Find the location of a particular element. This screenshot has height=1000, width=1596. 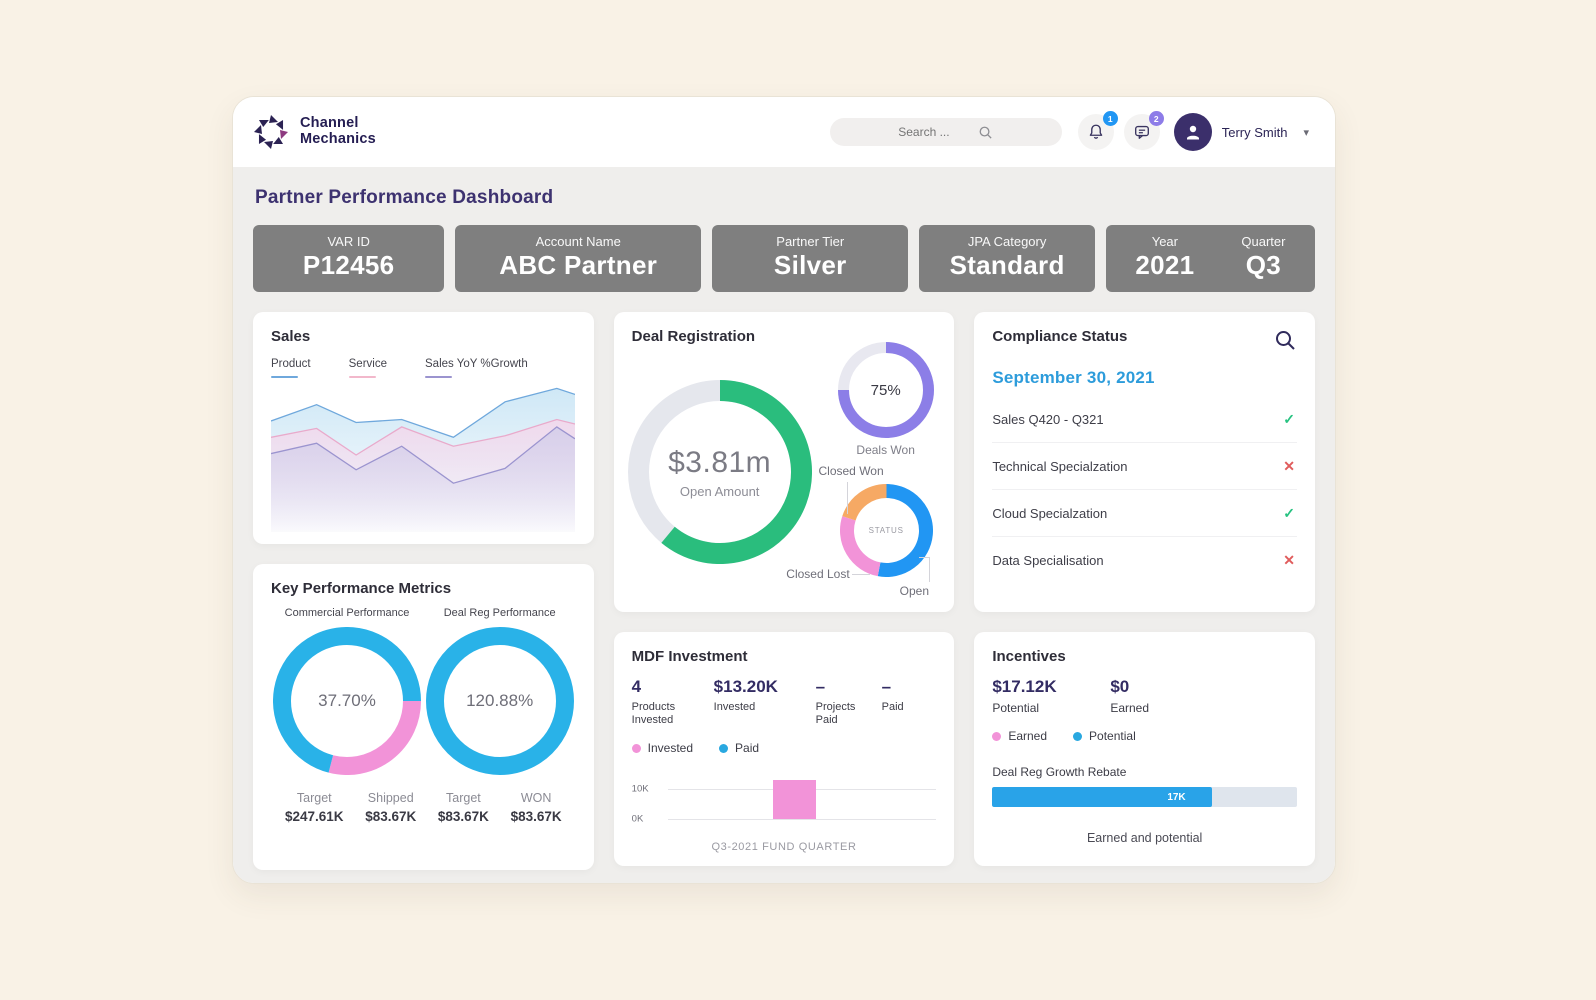

commercial-performance-donut is located at coordinates (347, 701).